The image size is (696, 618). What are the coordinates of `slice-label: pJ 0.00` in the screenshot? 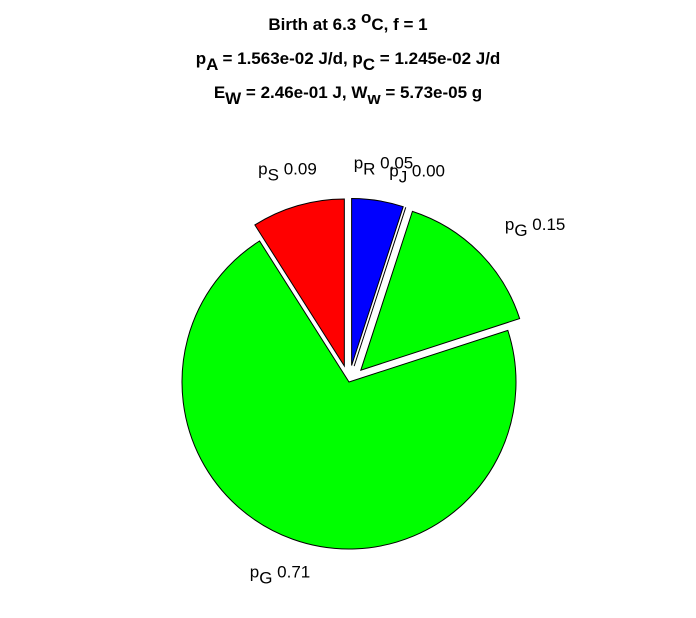 It's located at (417, 174).